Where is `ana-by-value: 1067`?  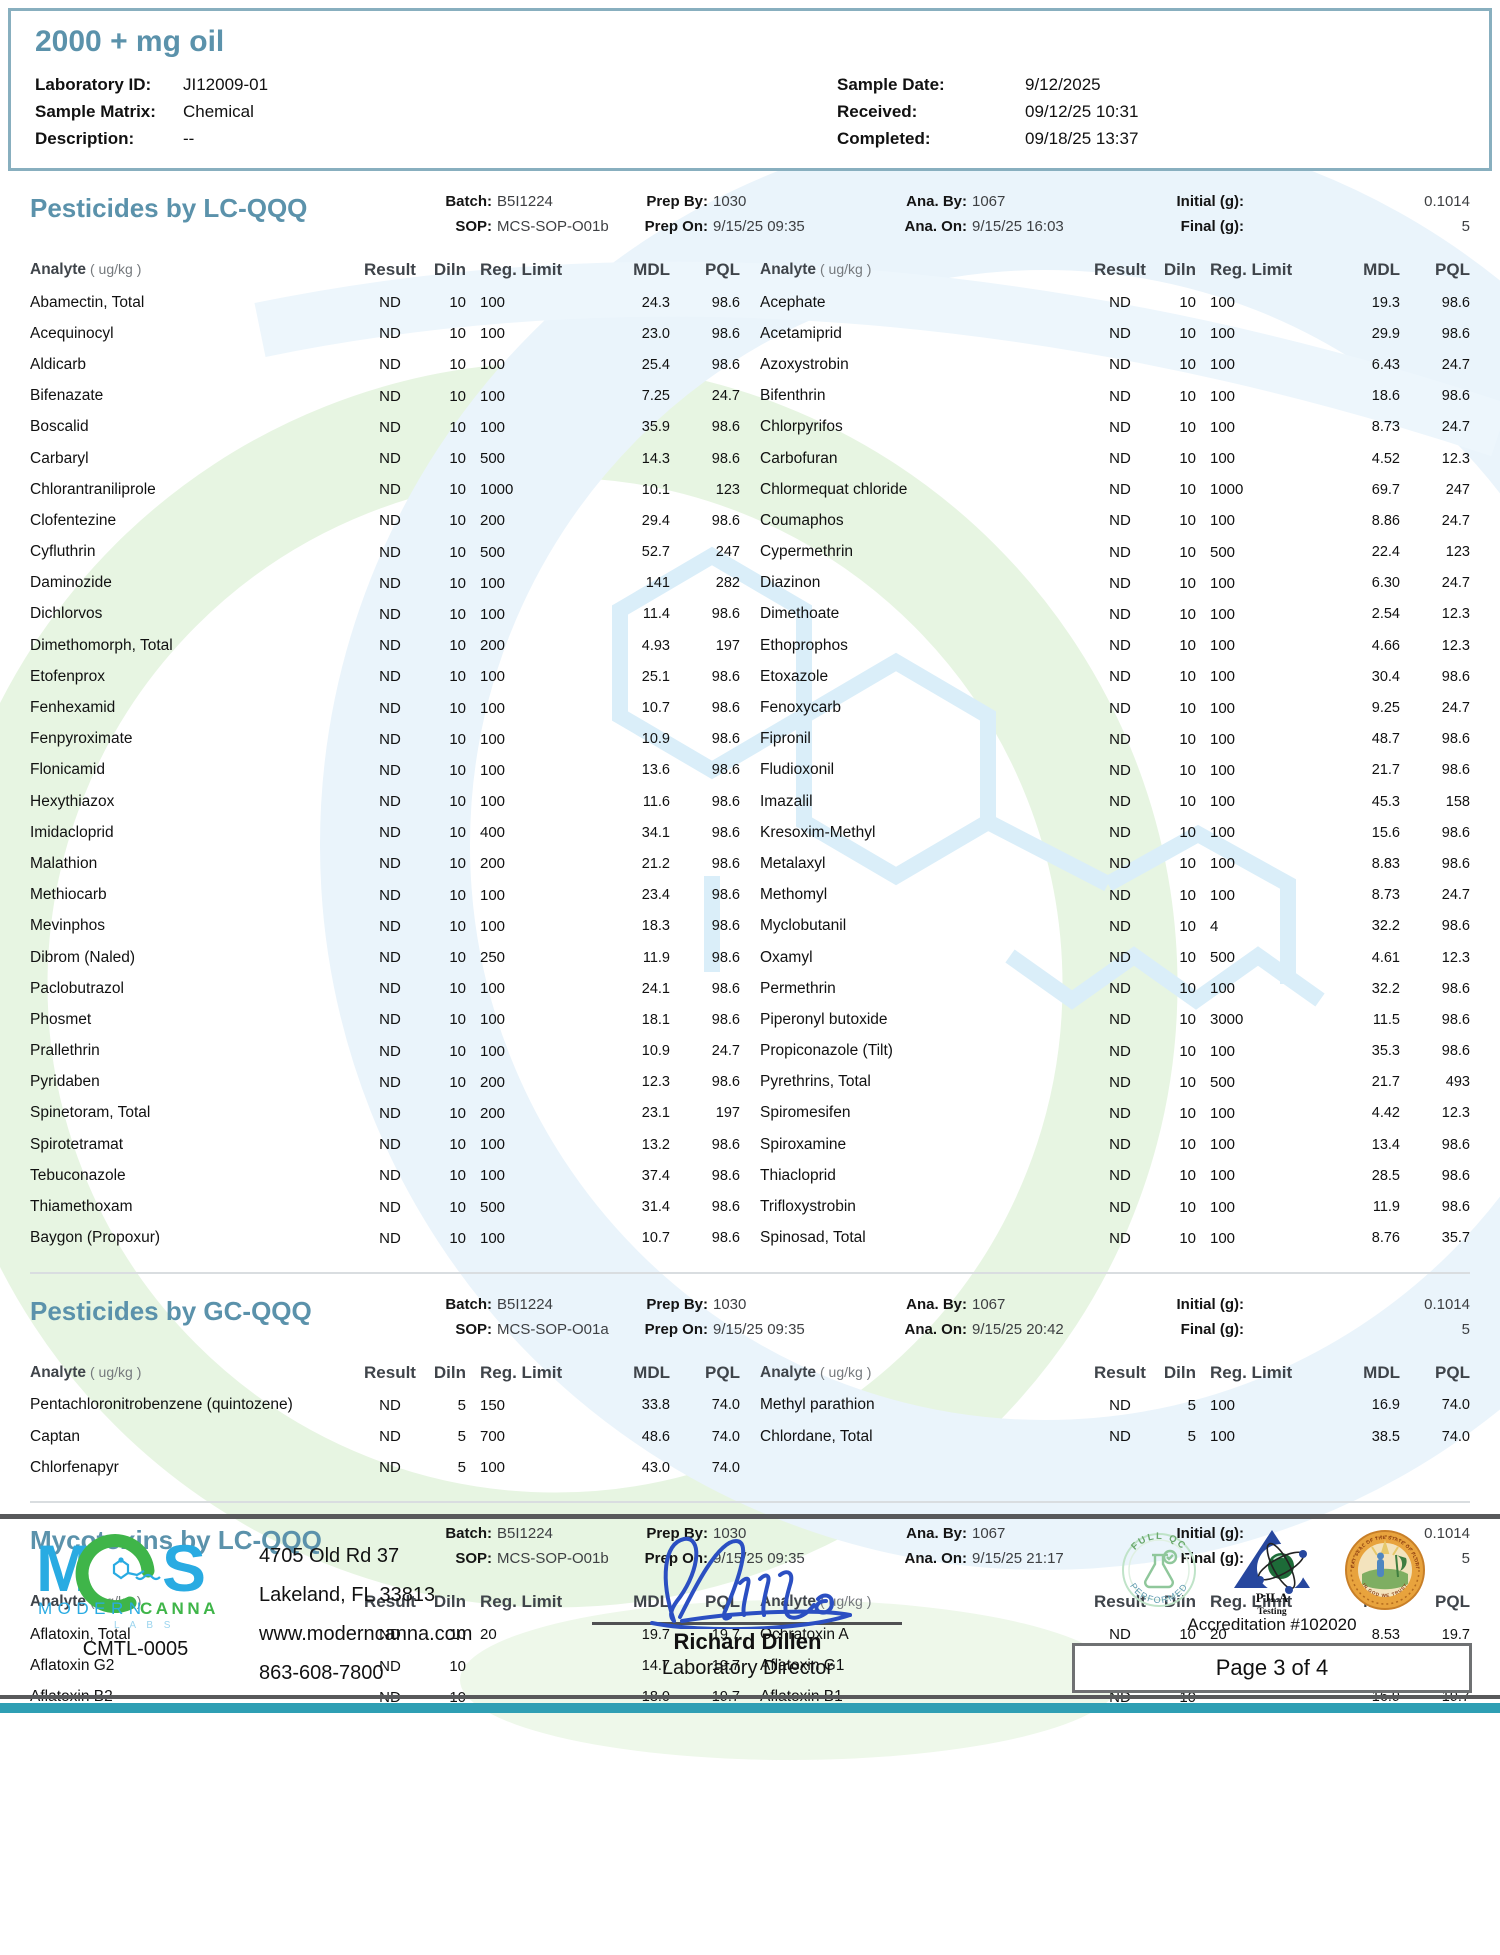 ana-by-value: 1067 is located at coordinates (989, 201).